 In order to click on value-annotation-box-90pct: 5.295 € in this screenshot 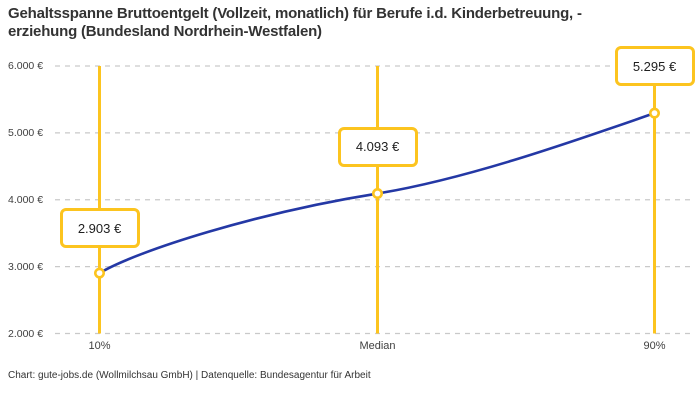, I will do `click(654, 66)`.